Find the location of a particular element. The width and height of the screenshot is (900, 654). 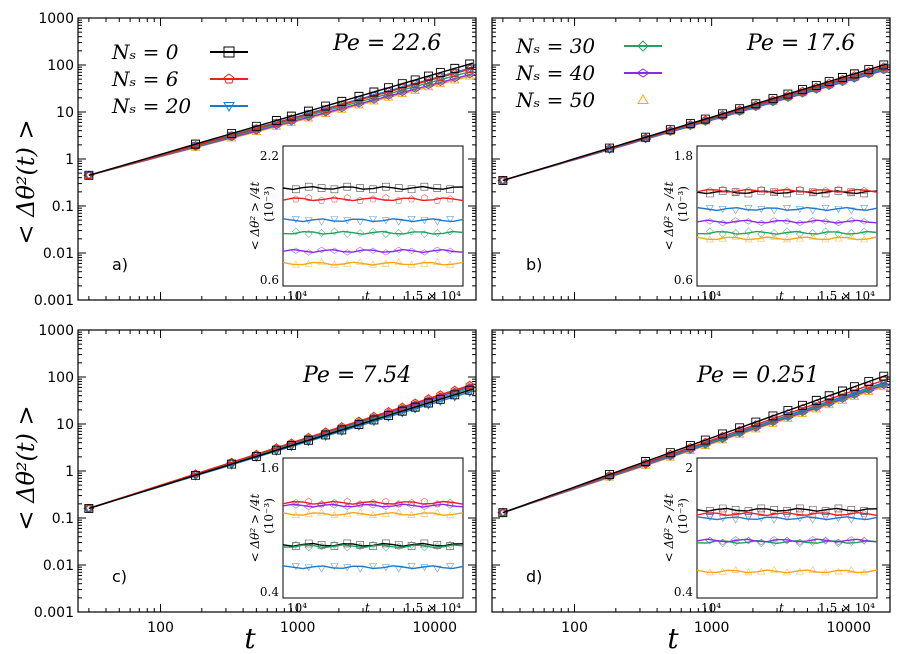

legend-label-1: Nₛ = 6 is located at coordinates (145, 79).